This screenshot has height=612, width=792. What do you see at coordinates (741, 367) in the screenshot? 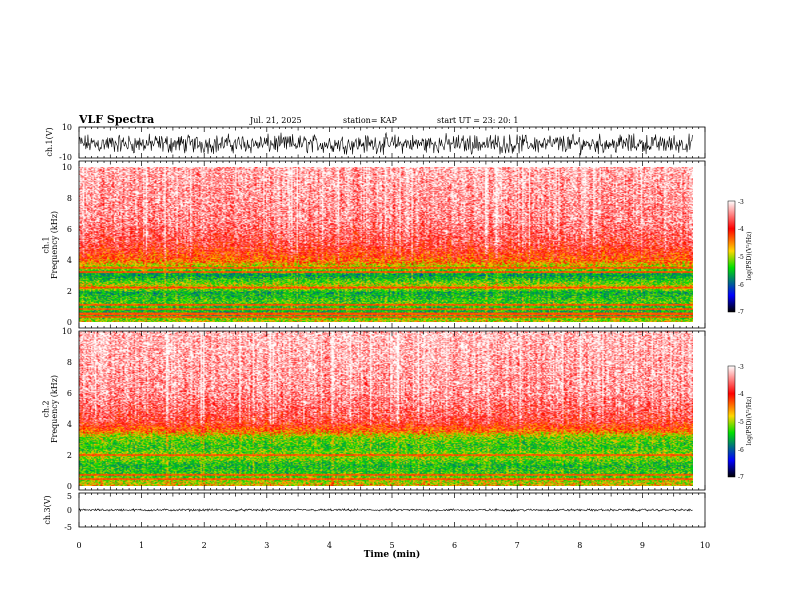
I see `cb2-tick-m3: -3` at bounding box center [741, 367].